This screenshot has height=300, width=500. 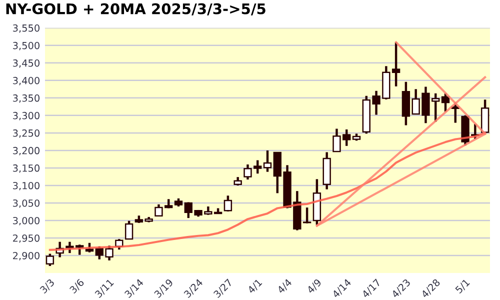 What do you see at coordinates (26, 256) in the screenshot?
I see `y-tick-label: 2,900` at bounding box center [26, 256].